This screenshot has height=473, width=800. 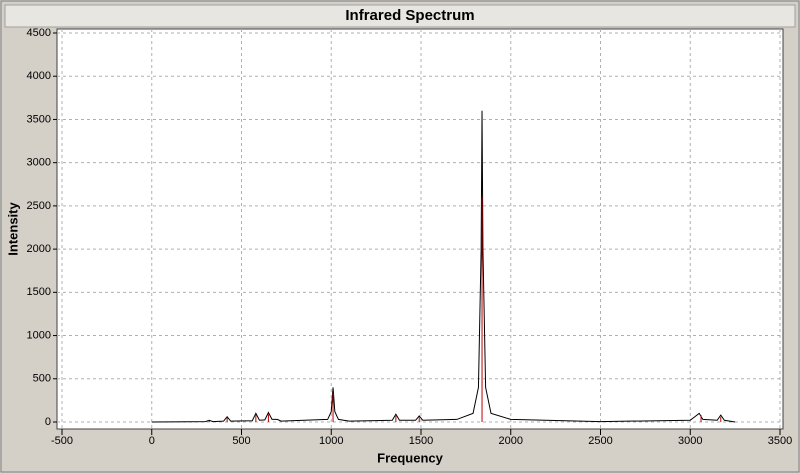 I want to click on title-bar, so click(x=400, y=16).